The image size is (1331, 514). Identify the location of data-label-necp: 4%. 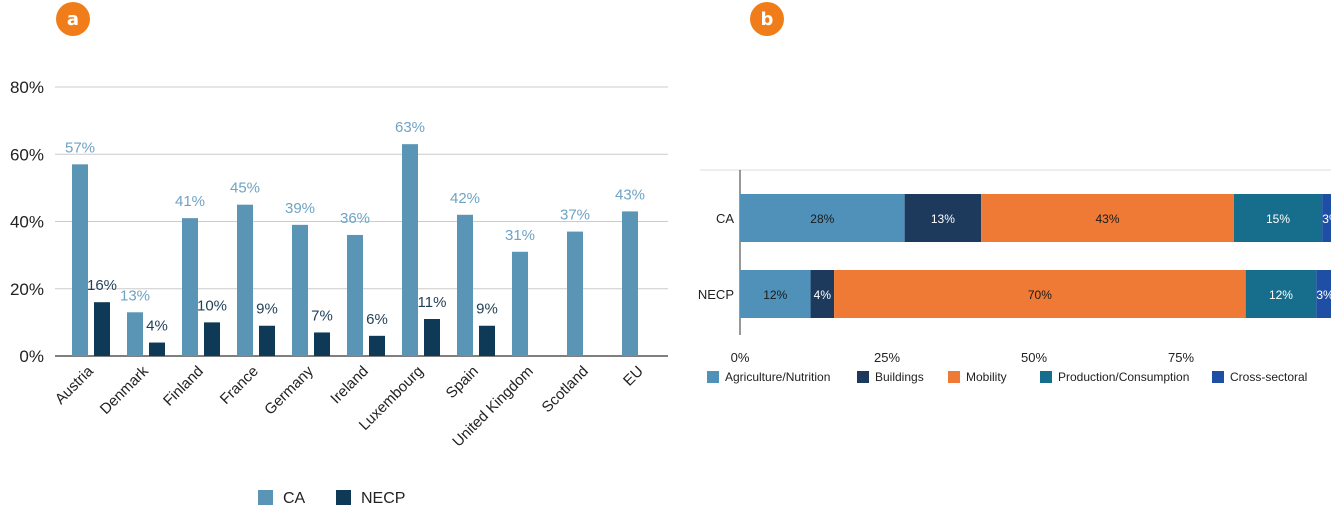
(157, 326).